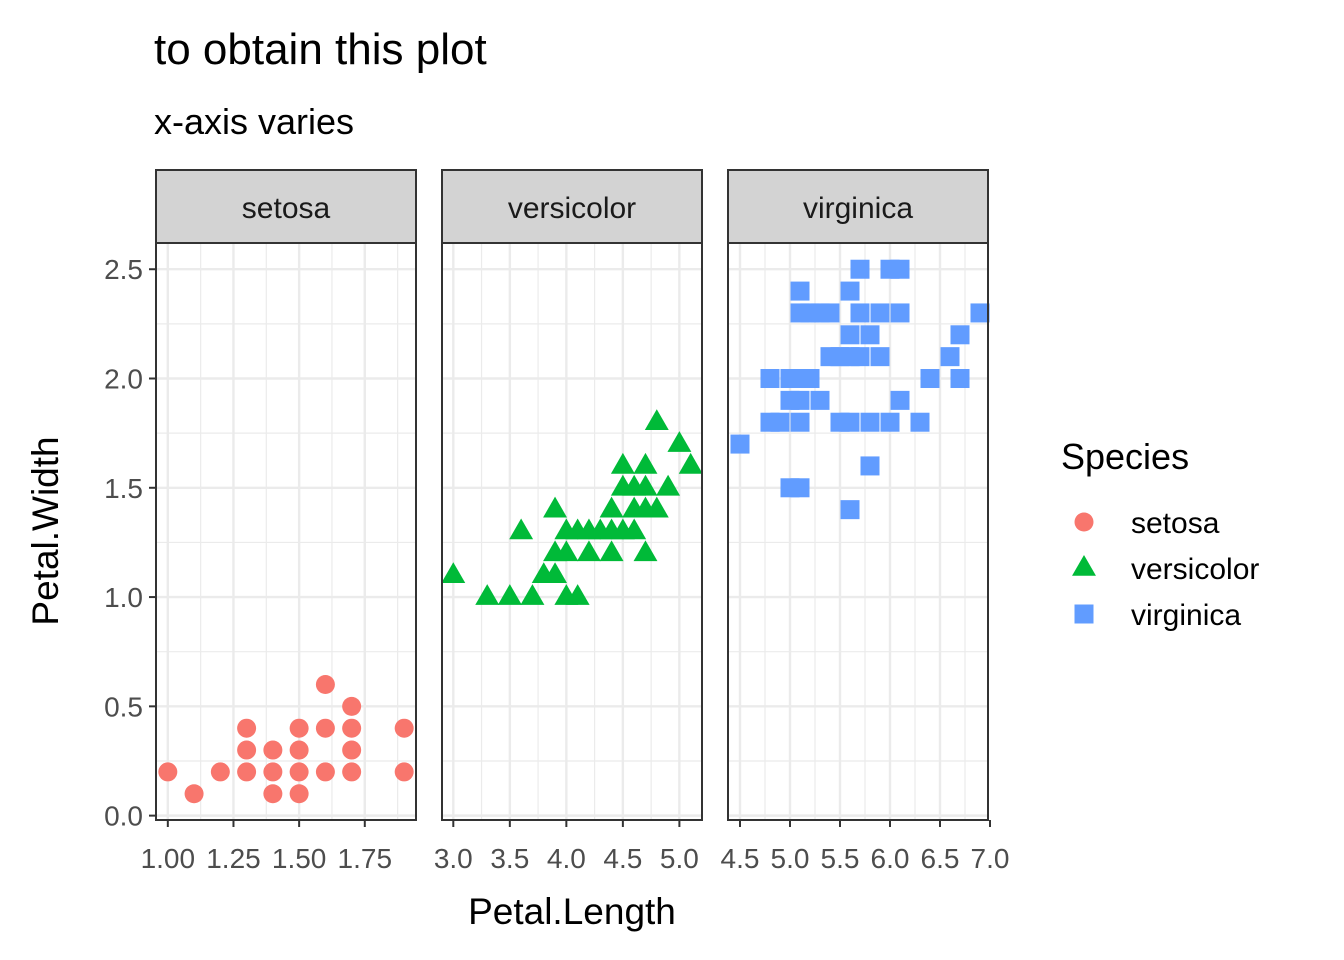 Image resolution: width=1344 pixels, height=960 pixels. I want to click on legend-title: Species, so click(1125, 456).